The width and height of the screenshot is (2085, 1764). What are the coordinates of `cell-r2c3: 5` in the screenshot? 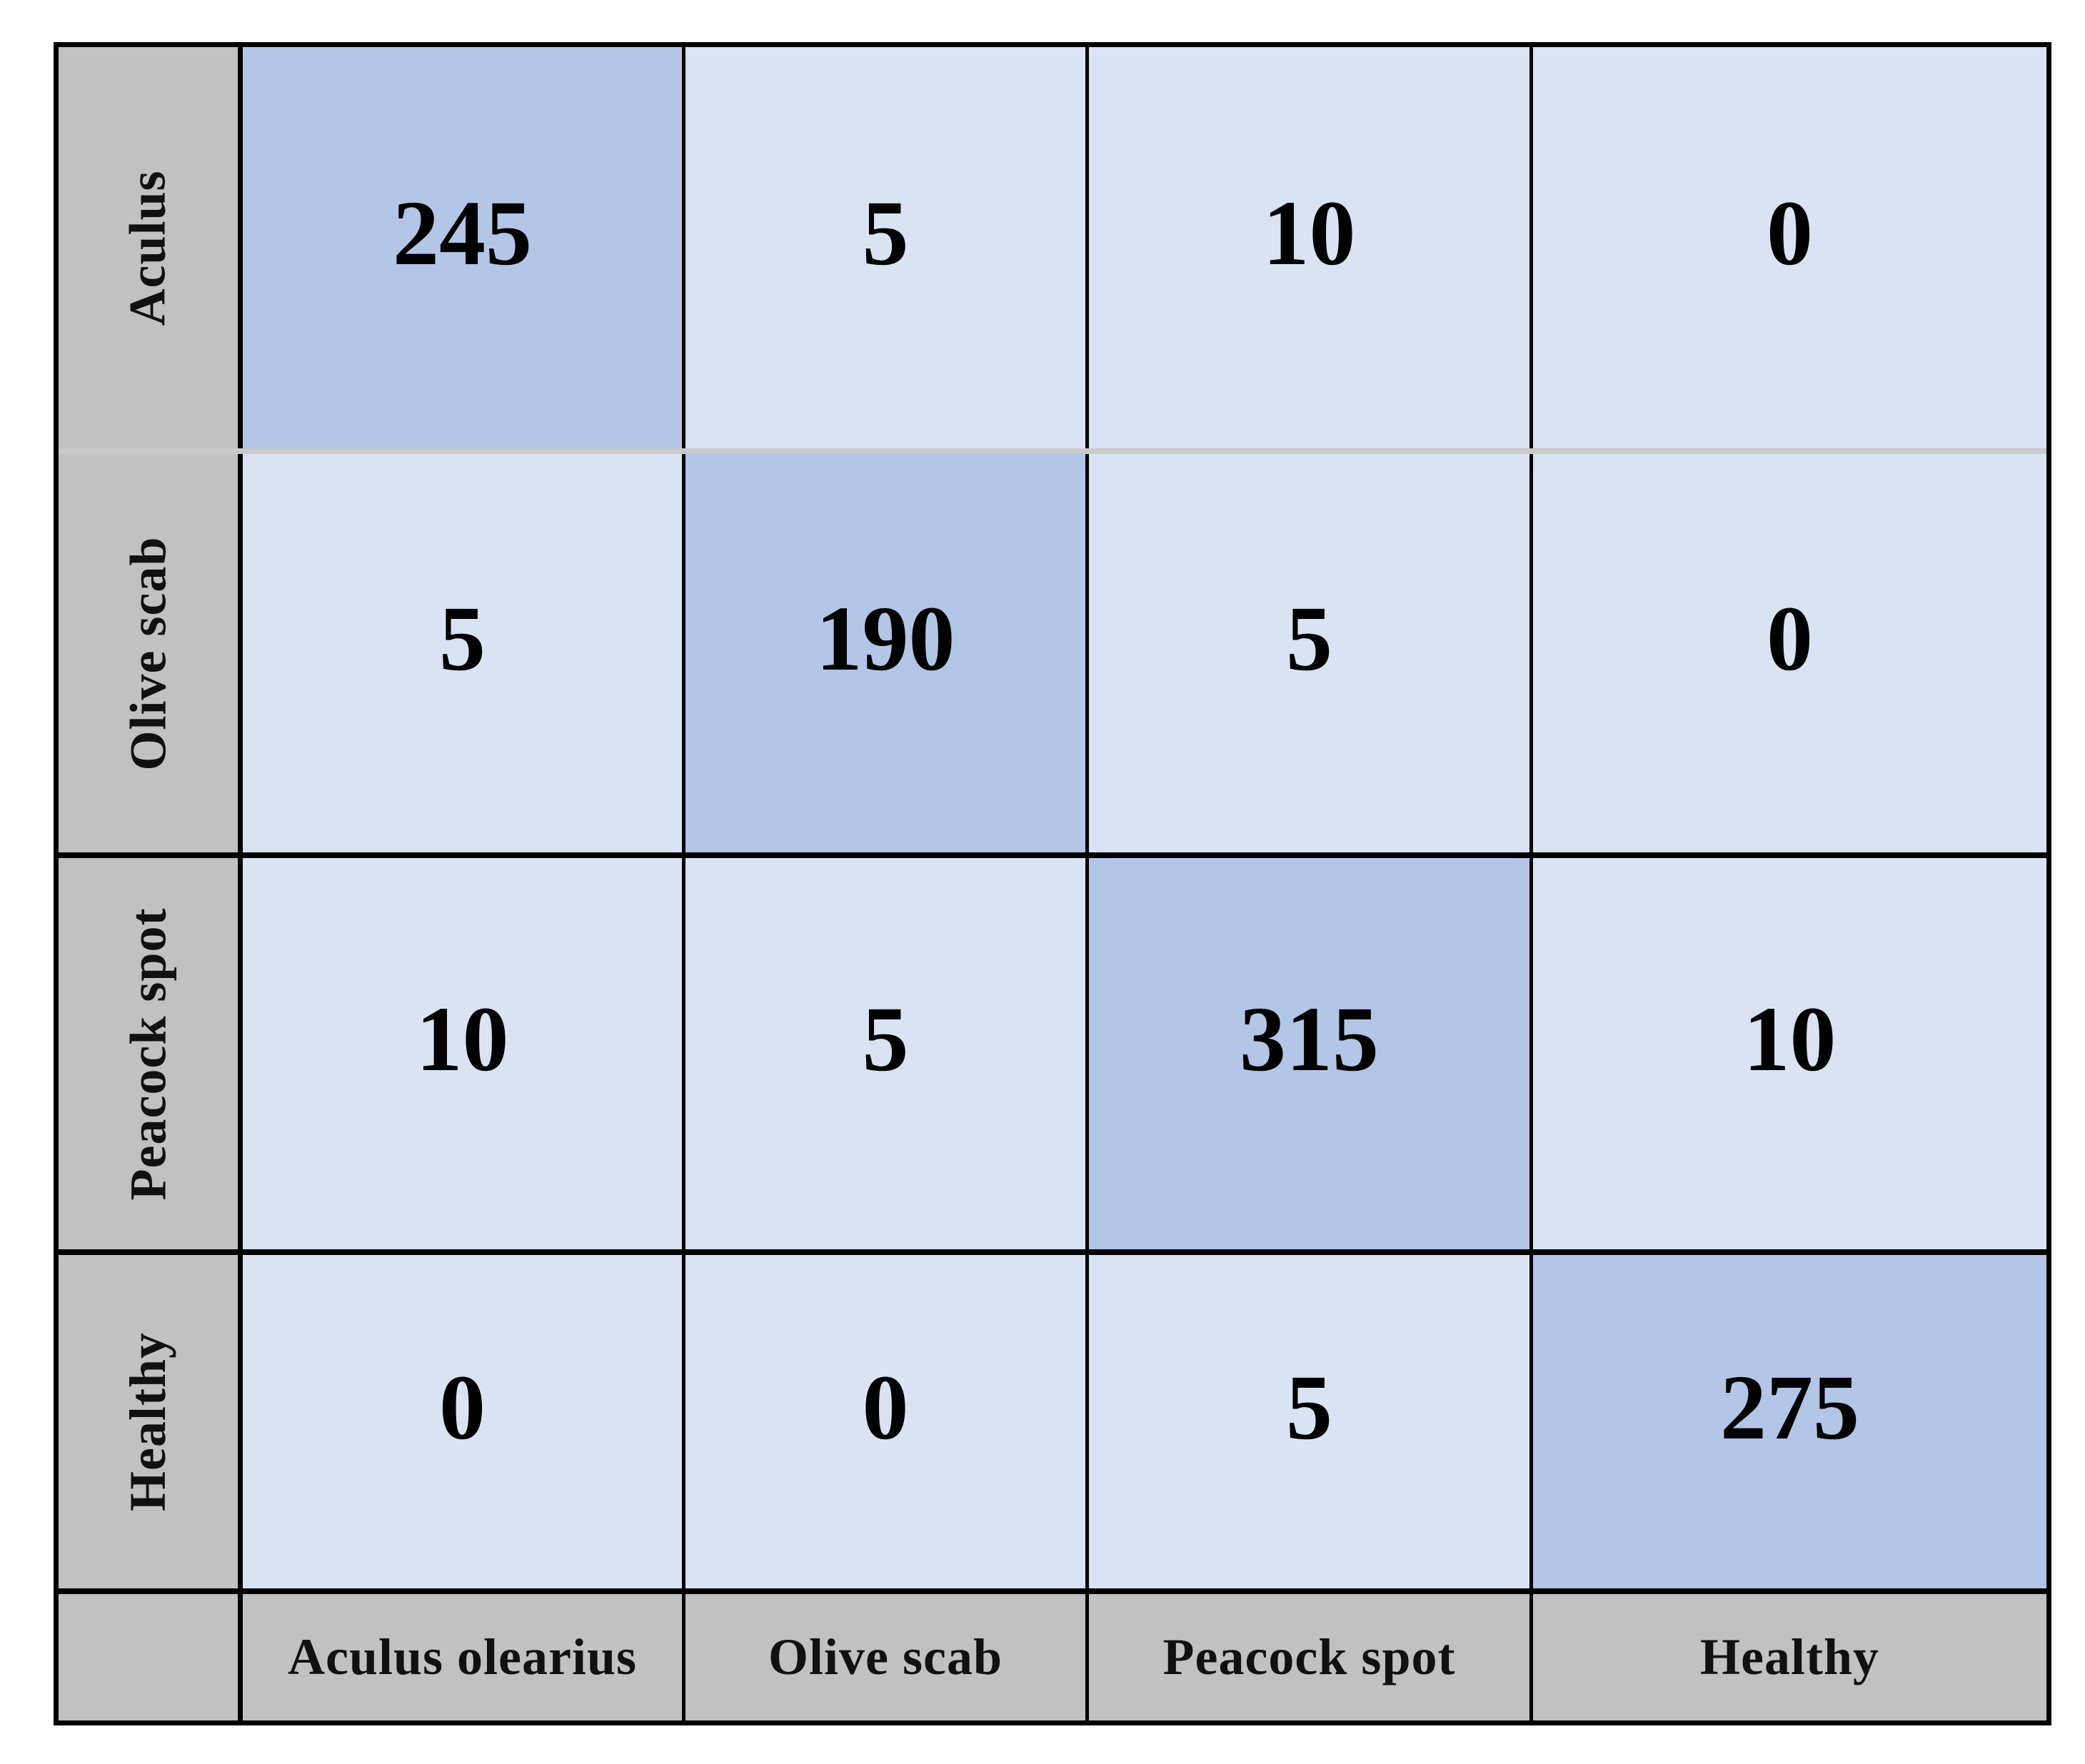 It's located at (1311, 656).